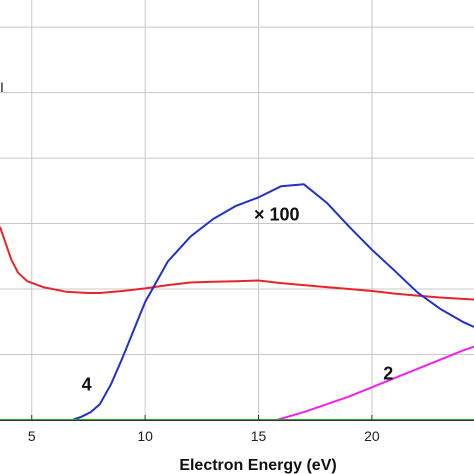 This screenshot has width=474, height=474. What do you see at coordinates (237, 429) in the screenshot?
I see `x-axis: 5 10 15 20` at bounding box center [237, 429].